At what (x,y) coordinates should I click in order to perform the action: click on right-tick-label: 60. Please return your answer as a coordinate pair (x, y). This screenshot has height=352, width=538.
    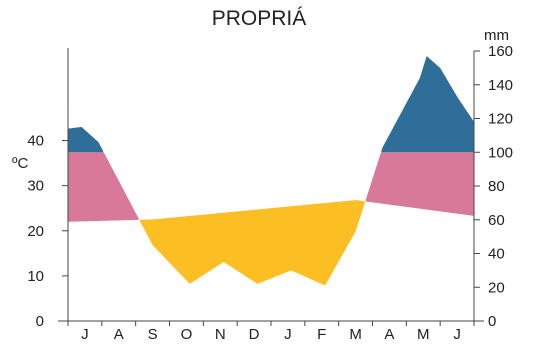
    Looking at the image, I should click on (496, 220).